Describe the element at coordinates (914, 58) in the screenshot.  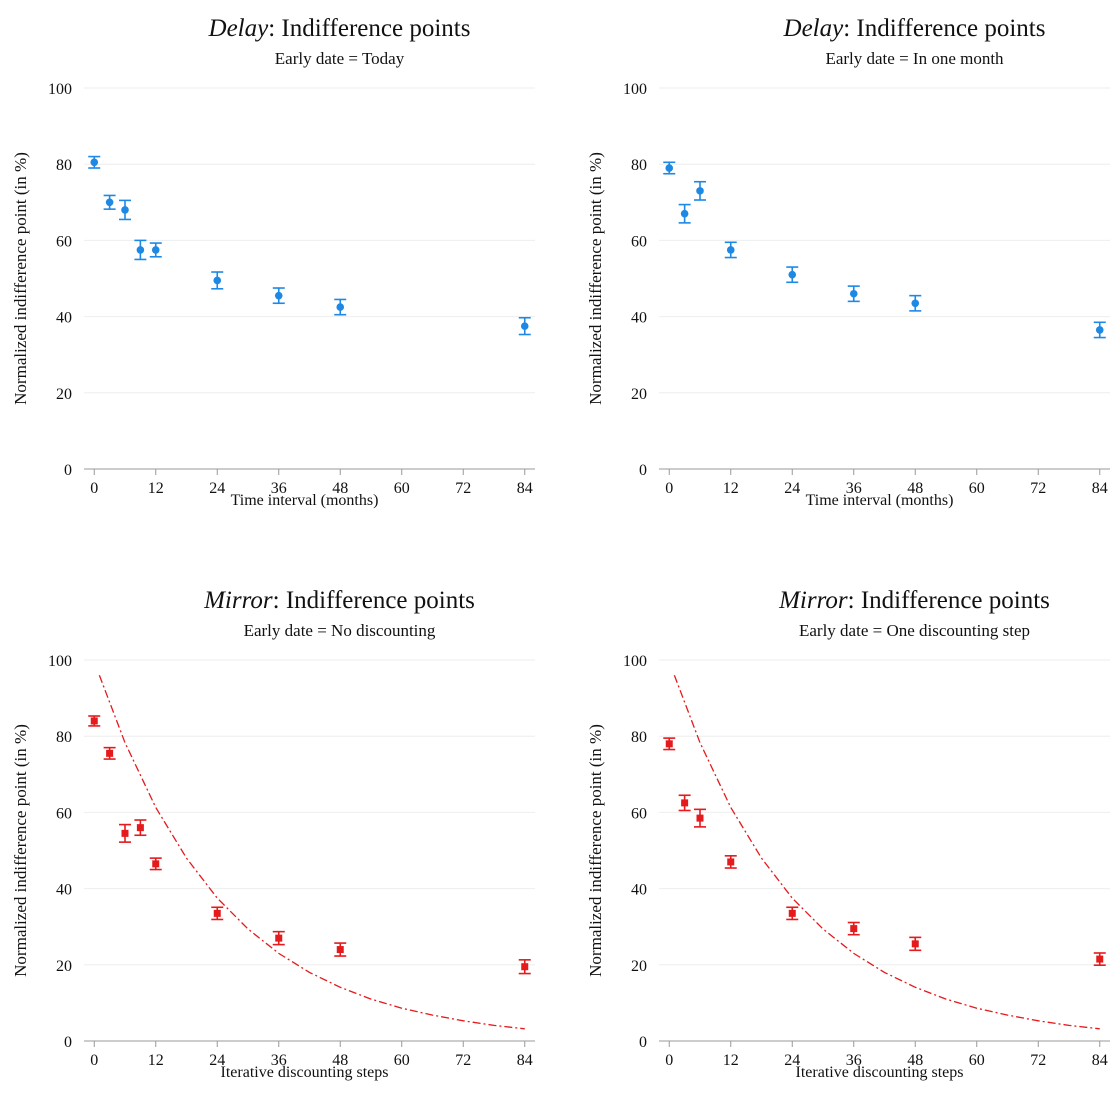
I see `chart-subtitle: Early date = In one month` at that location.